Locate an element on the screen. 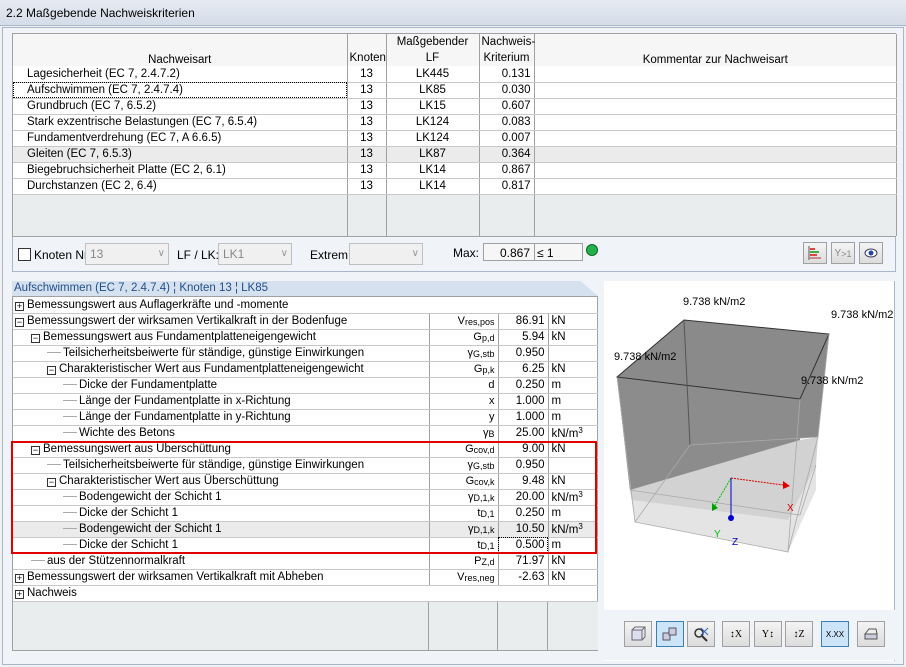 This screenshot has height=667, width=906. col-knoten: Knoten is located at coordinates (367, 58).